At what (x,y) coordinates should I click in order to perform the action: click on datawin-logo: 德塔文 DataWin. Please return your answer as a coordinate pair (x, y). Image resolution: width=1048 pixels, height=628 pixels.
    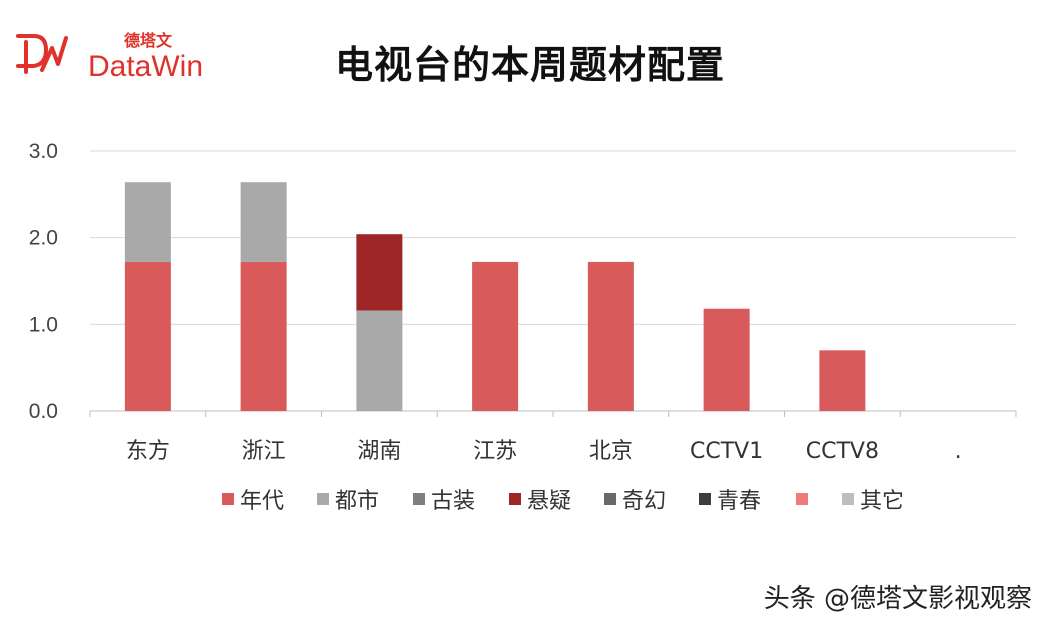
    Looking at the image, I should click on (109, 56).